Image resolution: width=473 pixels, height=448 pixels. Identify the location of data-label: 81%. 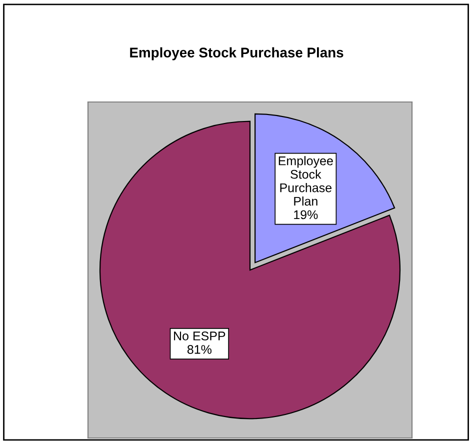
(199, 349).